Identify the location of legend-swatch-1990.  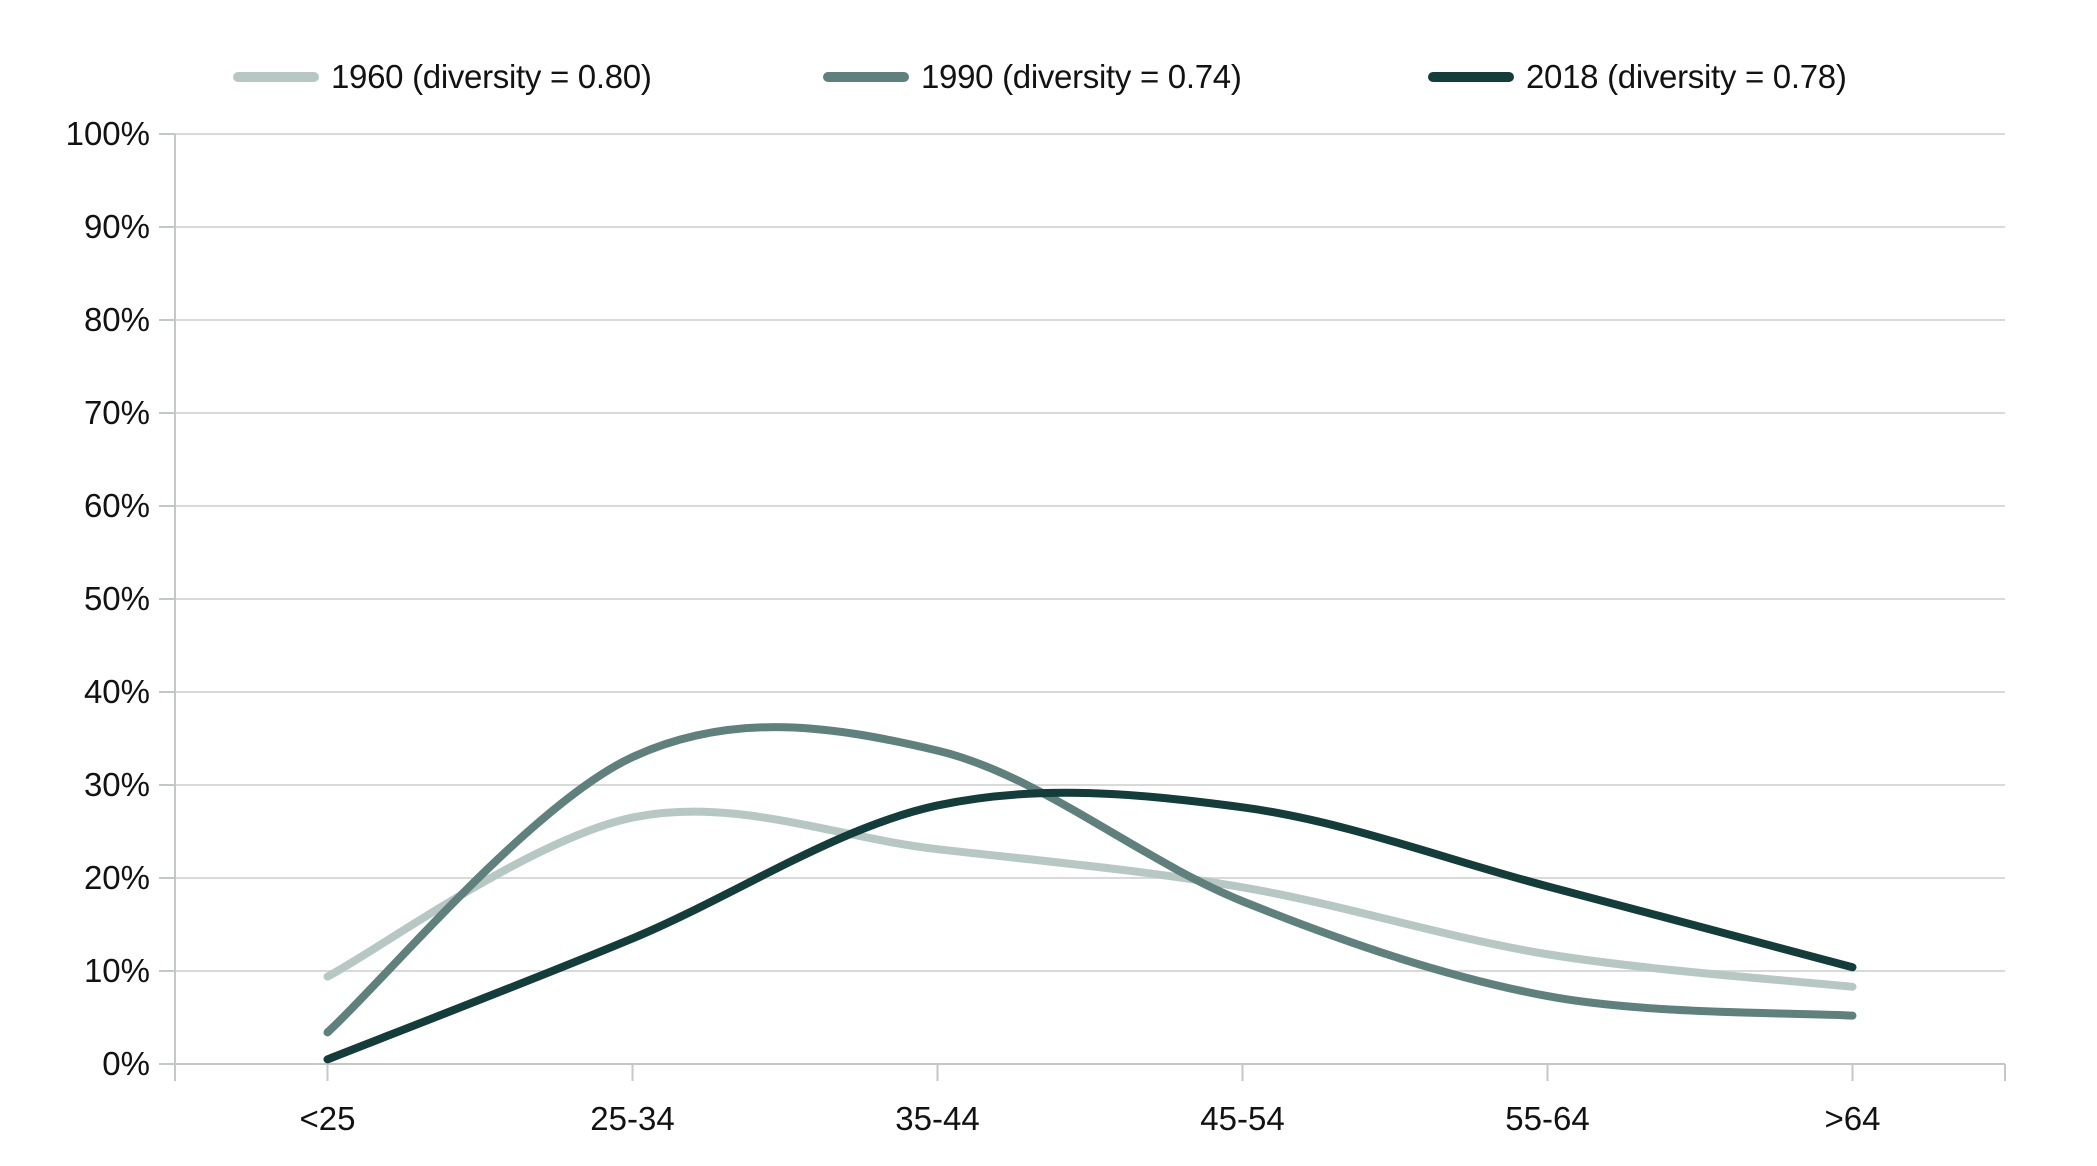
(866, 77).